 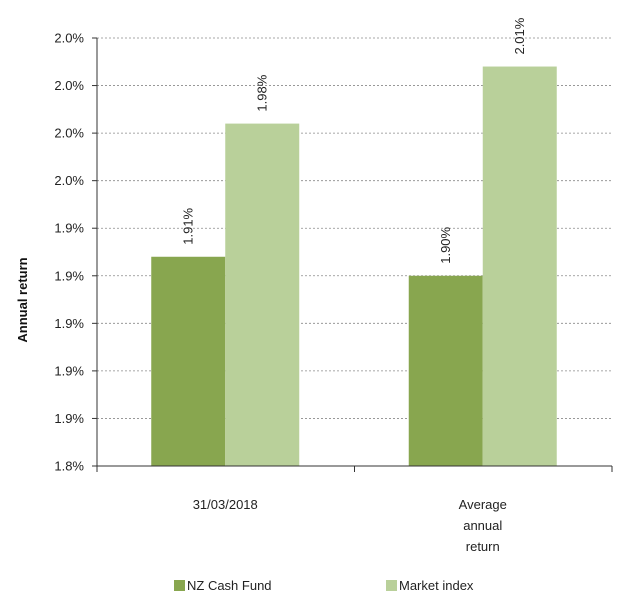 I want to click on x-category-label: Average, so click(x=483, y=504).